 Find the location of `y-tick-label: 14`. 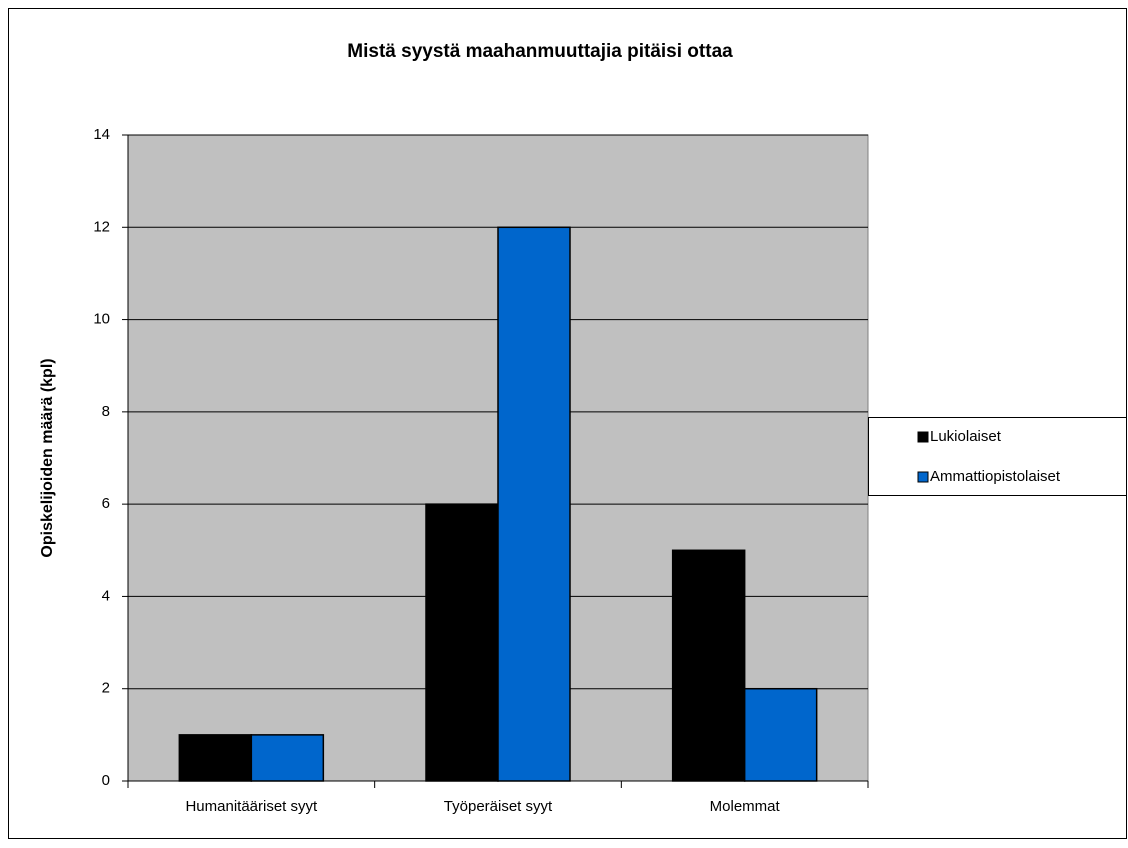

y-tick-label: 14 is located at coordinates (101, 134).